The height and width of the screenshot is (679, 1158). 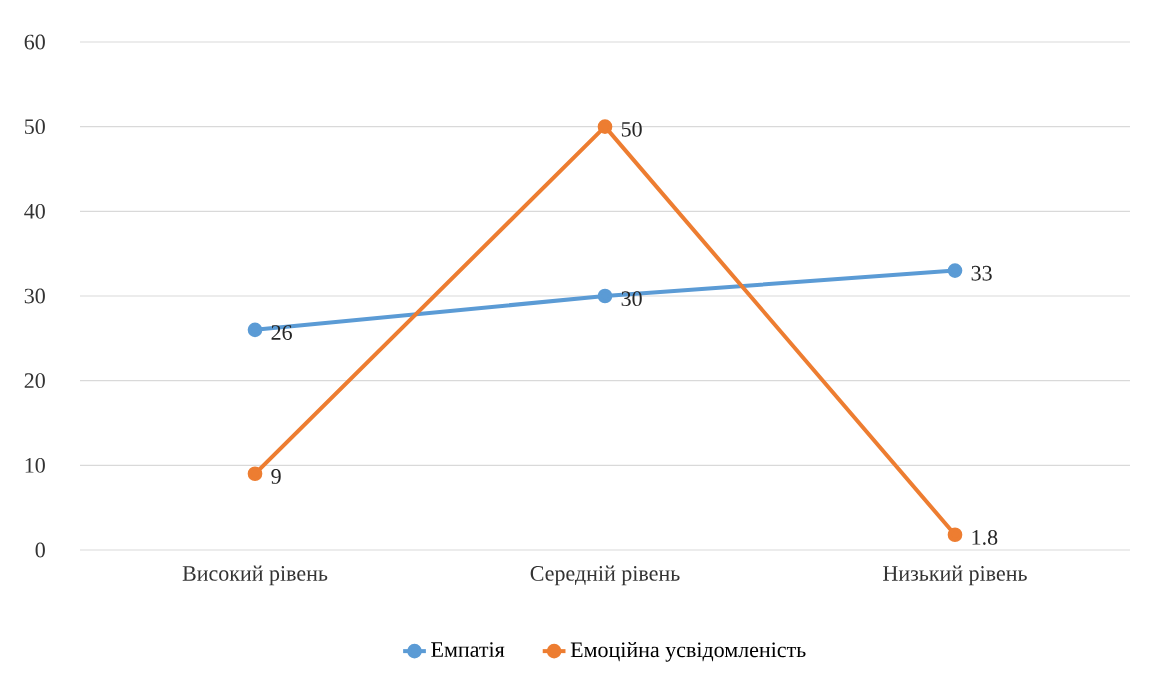 What do you see at coordinates (955, 575) in the screenshot?
I see `x-tick-label: Низький рівень` at bounding box center [955, 575].